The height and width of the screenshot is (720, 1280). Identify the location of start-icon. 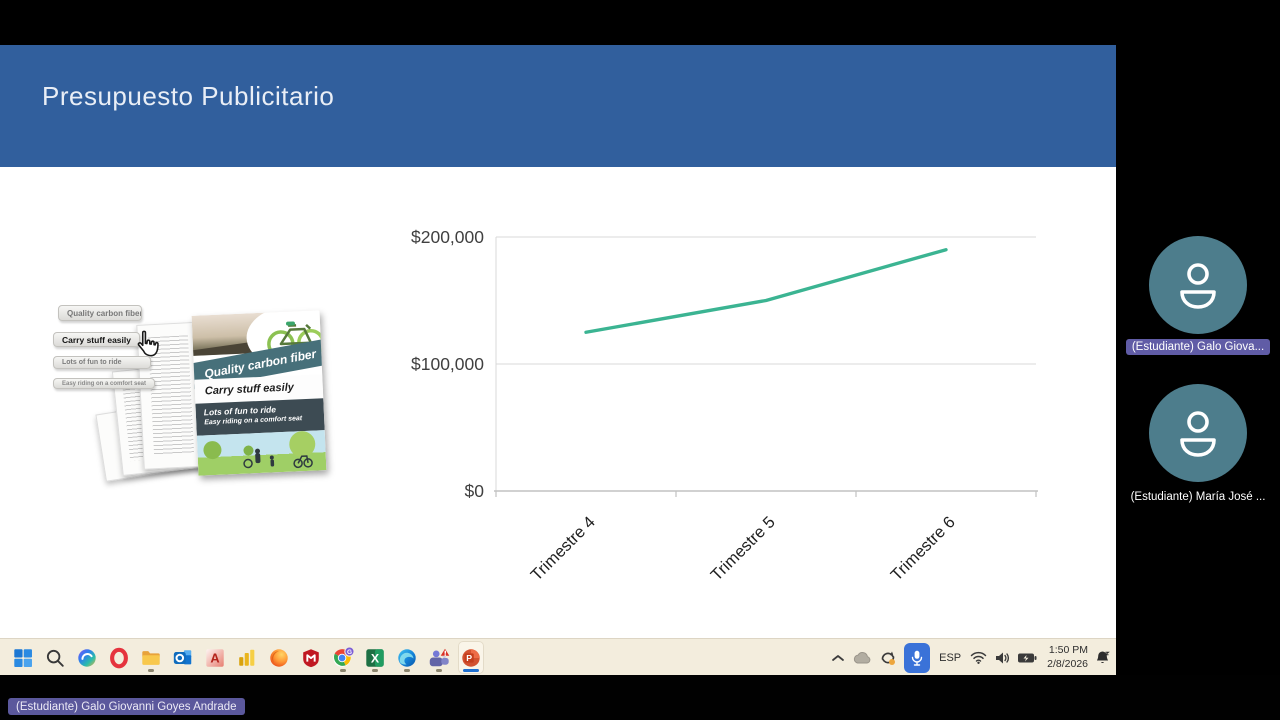
(23, 657).